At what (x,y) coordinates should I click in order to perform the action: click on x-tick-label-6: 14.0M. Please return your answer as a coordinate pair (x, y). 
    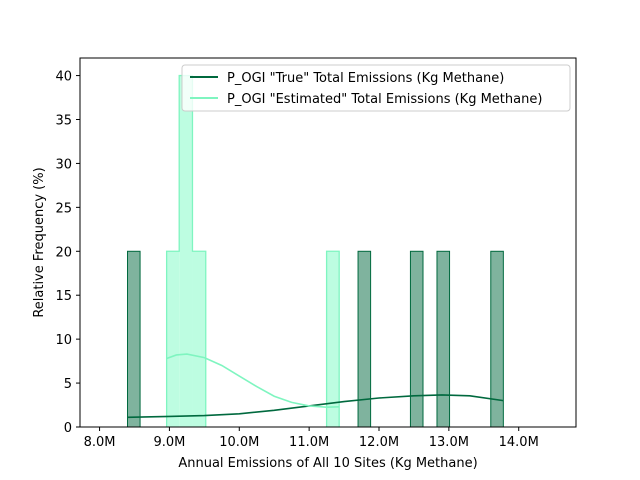
    Looking at the image, I should click on (519, 442).